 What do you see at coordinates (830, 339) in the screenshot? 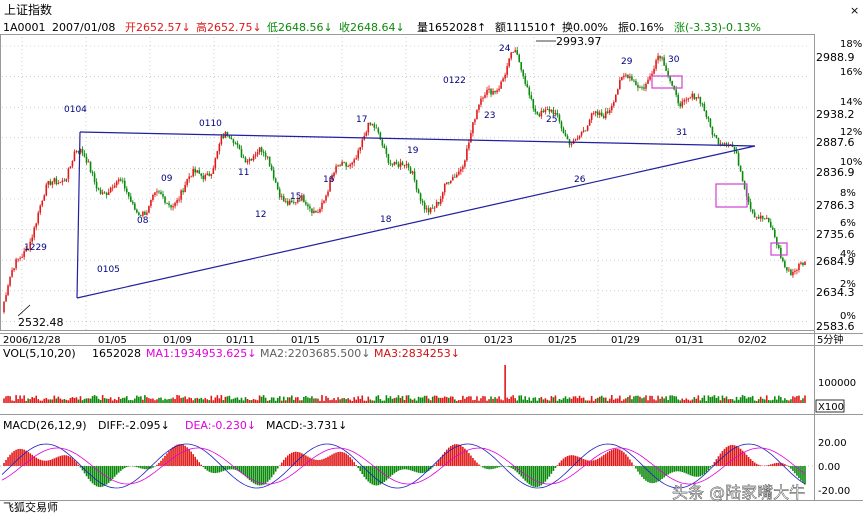
I see `period-label: 5分钟` at bounding box center [830, 339].